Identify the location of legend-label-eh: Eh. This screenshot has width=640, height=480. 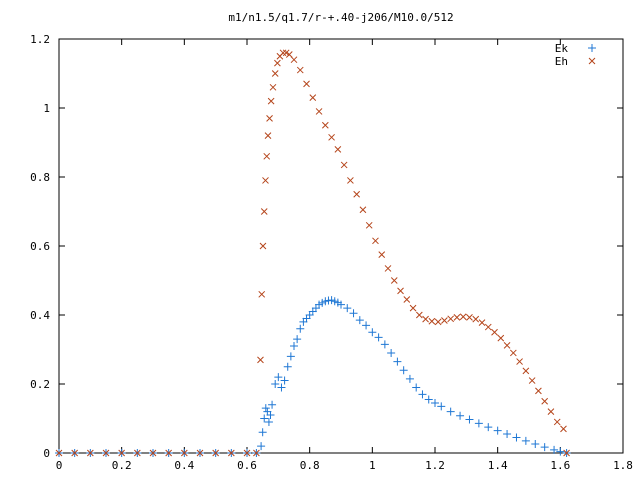
(561, 61).